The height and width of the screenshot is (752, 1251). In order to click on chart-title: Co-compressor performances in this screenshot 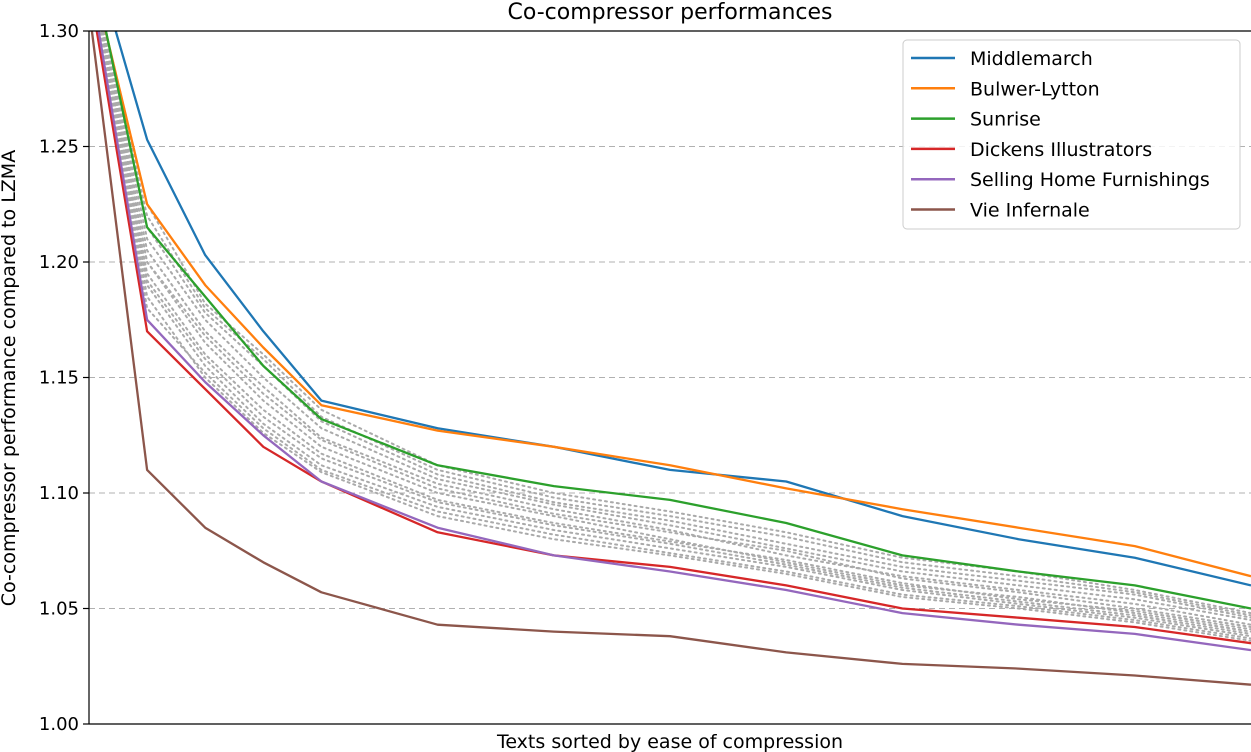, I will do `click(670, 12)`.